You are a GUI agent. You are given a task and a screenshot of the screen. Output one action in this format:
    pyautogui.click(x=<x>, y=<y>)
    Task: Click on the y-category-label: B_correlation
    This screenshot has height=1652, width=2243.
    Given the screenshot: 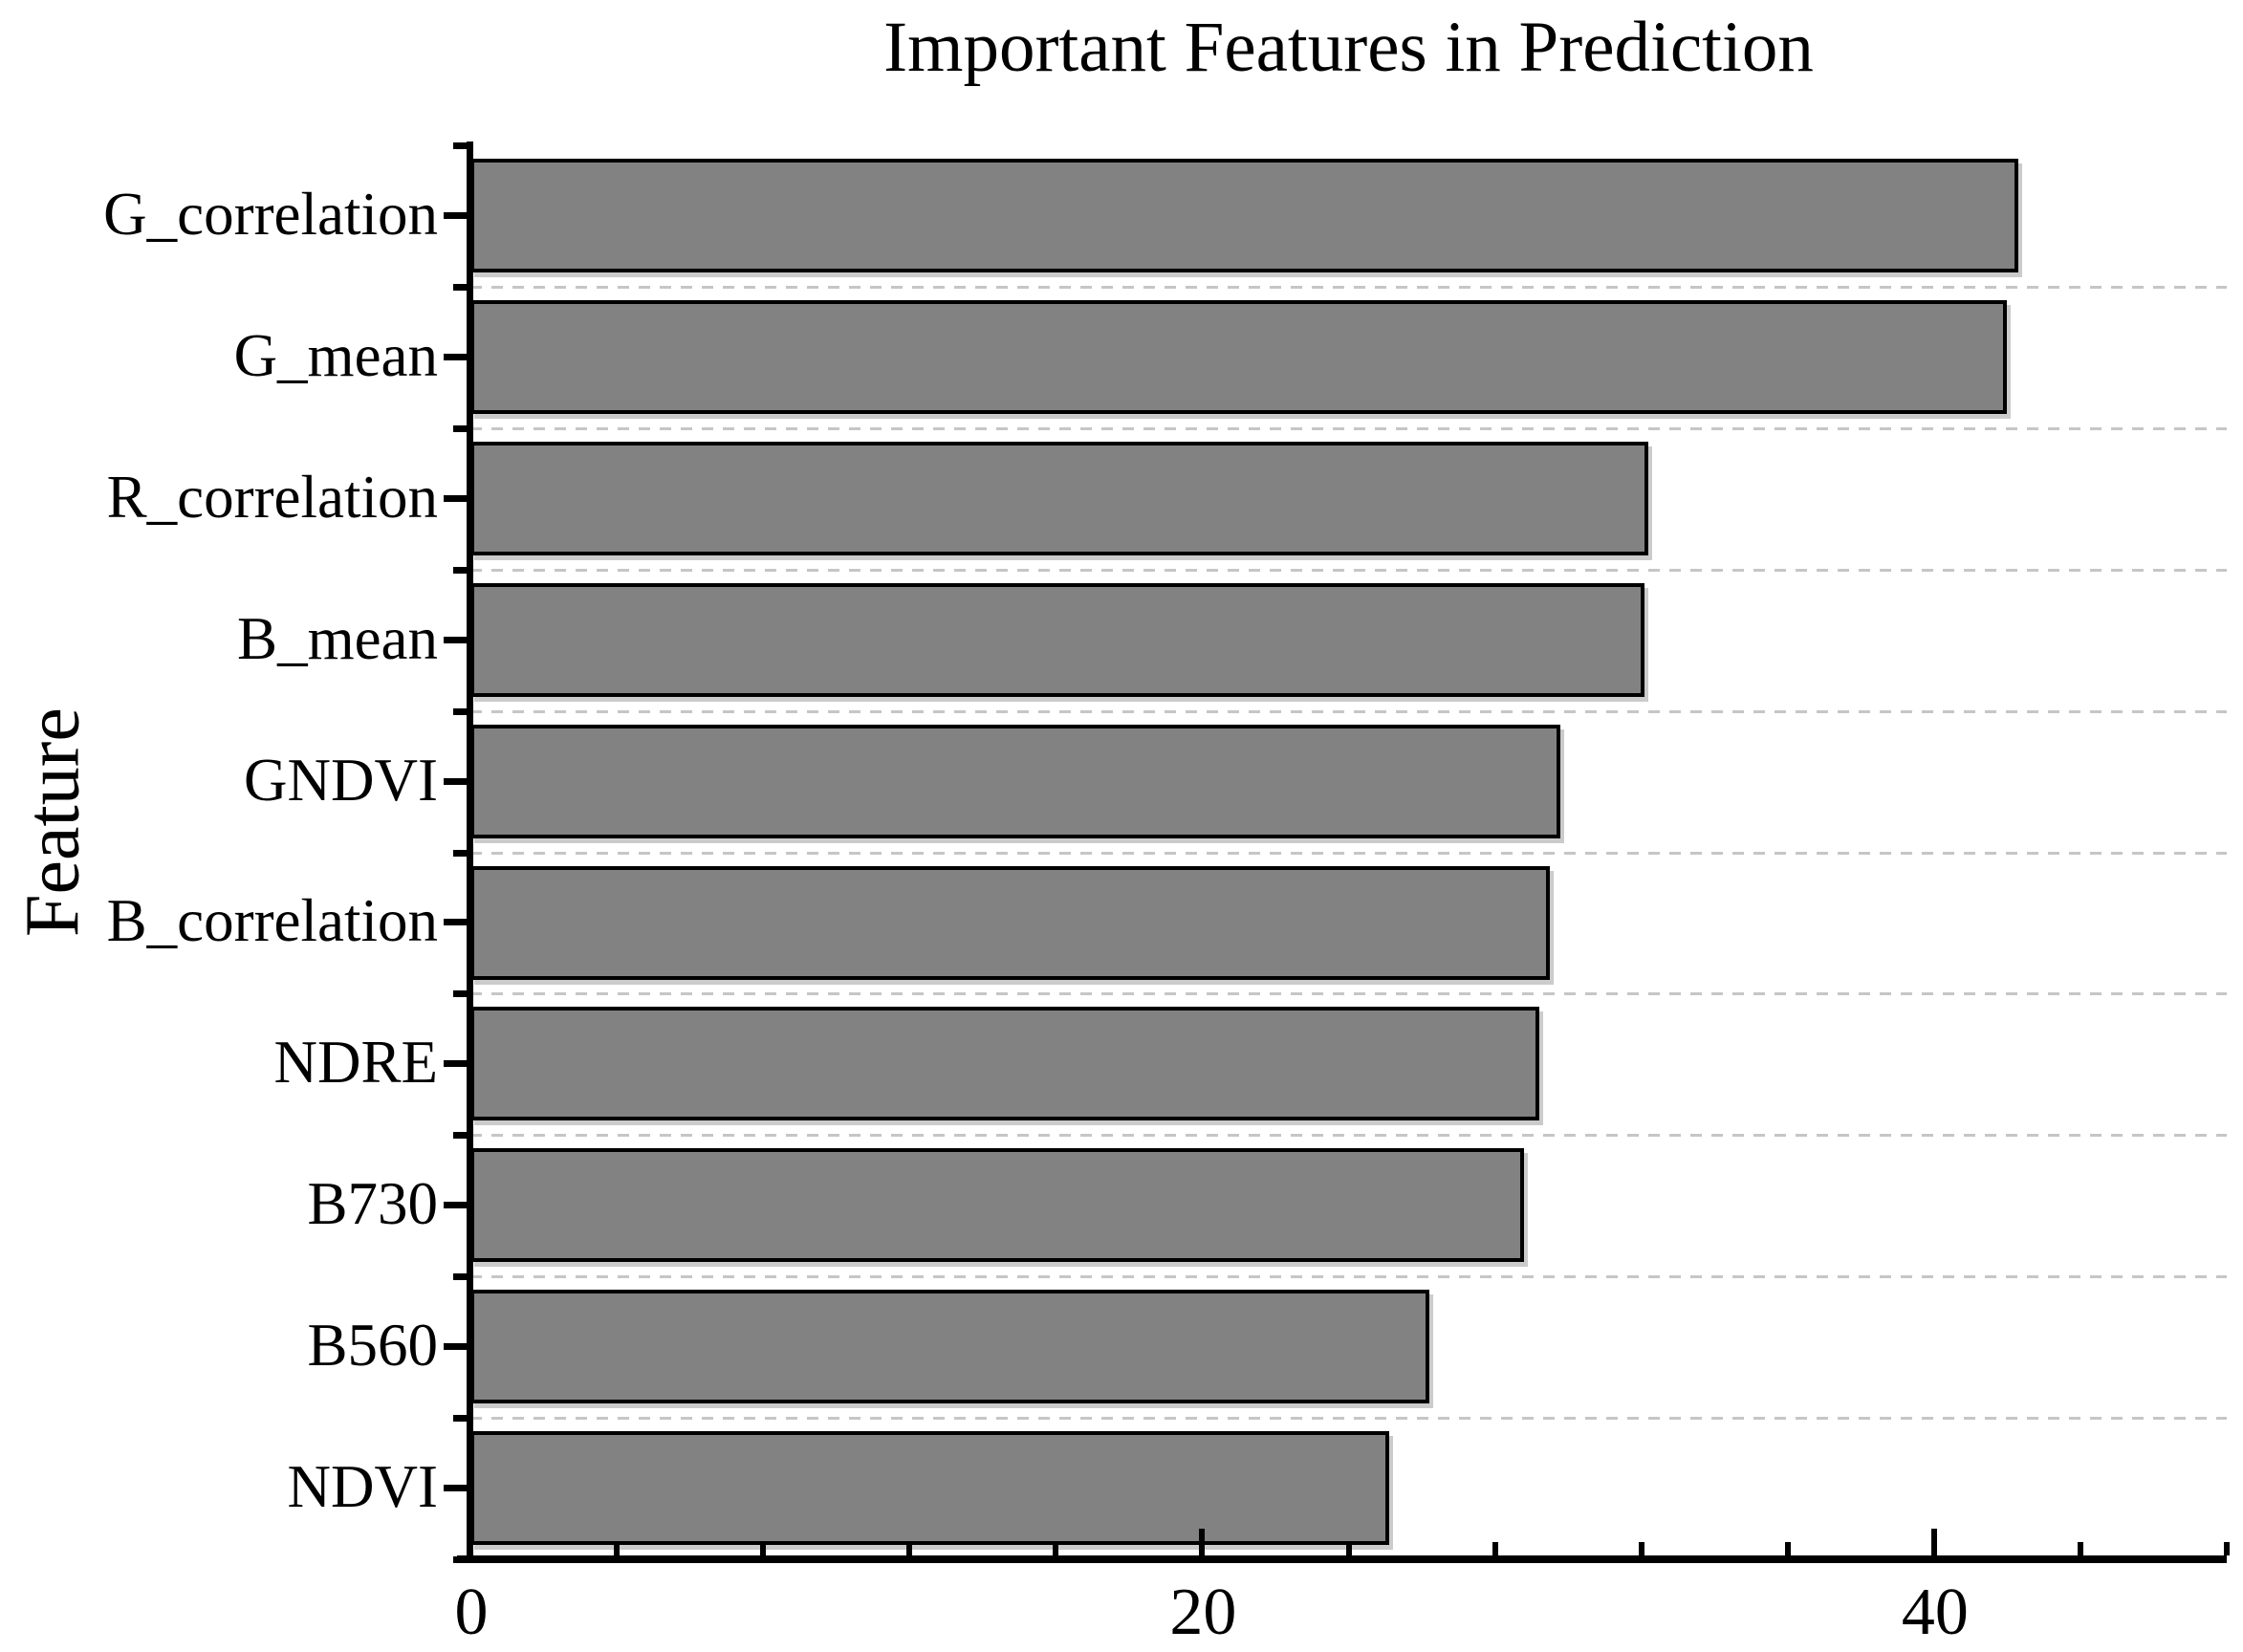 What is the action you would take?
    pyautogui.click(x=272, y=921)
    